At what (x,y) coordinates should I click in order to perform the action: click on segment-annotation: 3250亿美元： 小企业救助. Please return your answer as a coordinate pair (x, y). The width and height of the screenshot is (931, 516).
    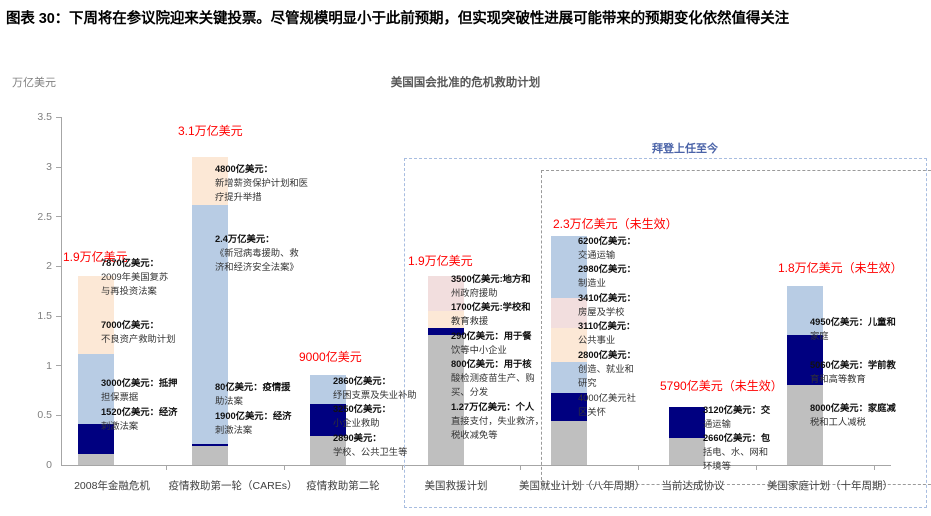
    Looking at the image, I should click on (362, 416).